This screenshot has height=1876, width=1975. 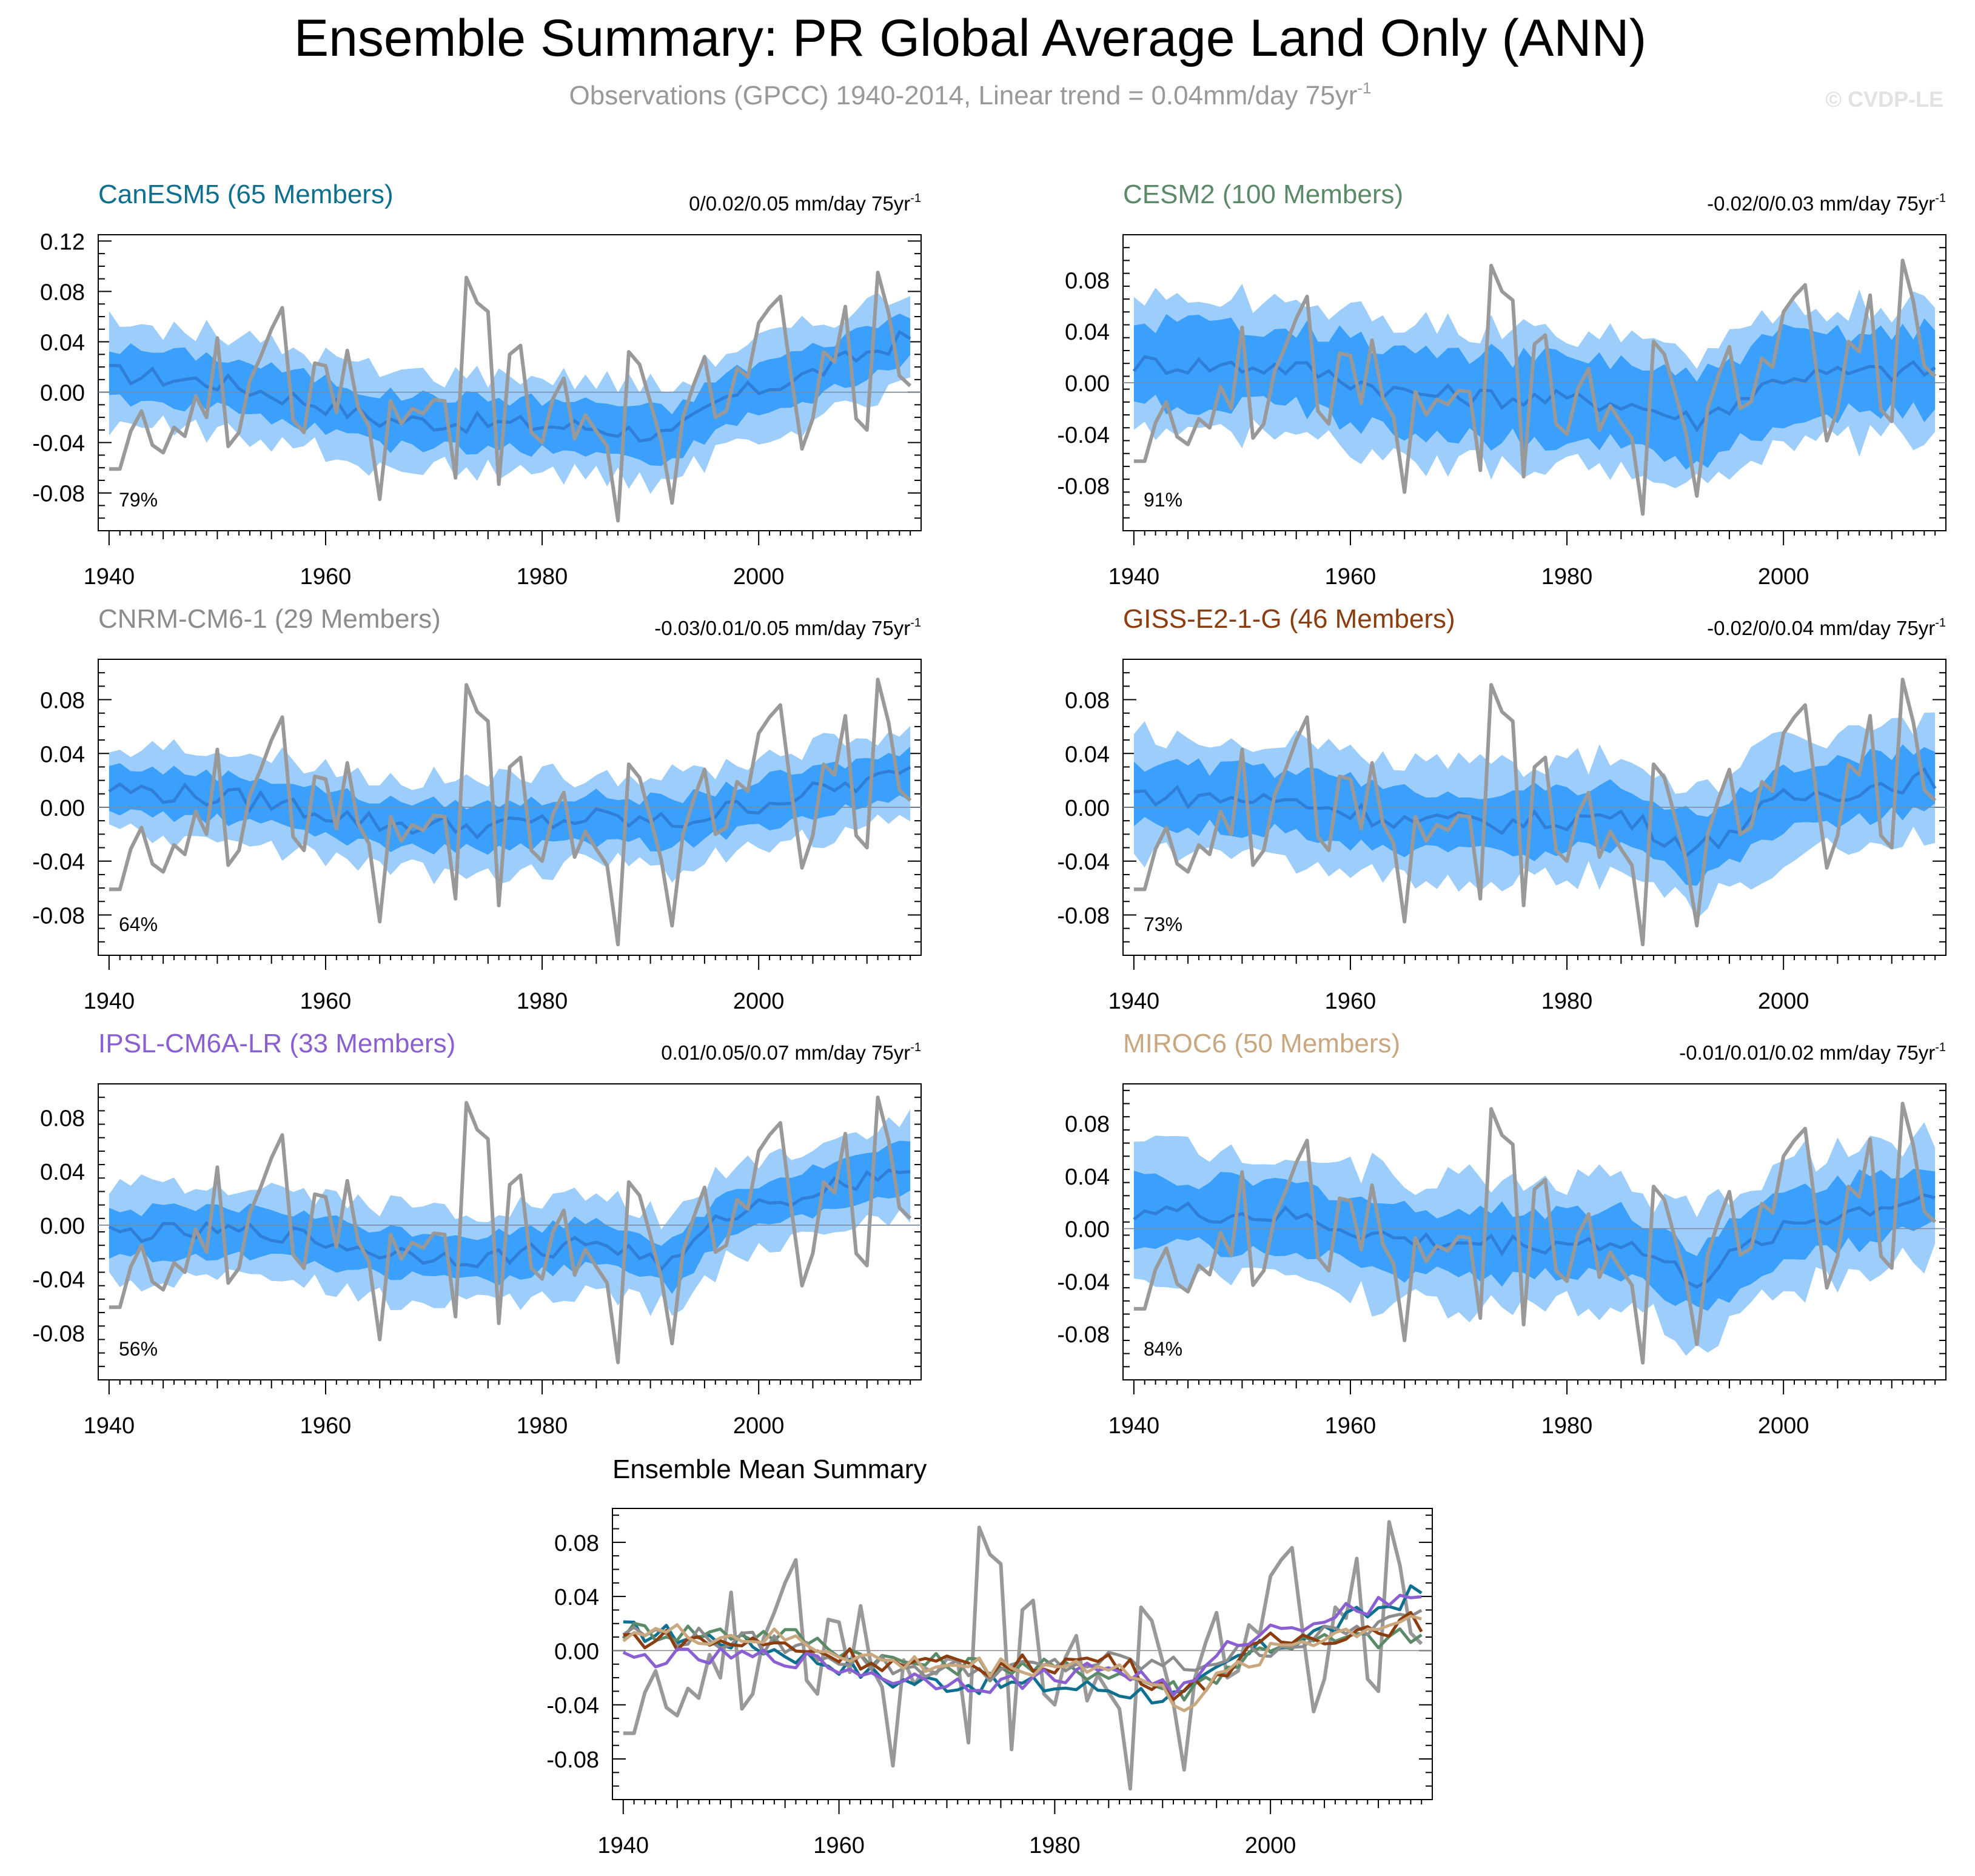 What do you see at coordinates (63, 1226) in the screenshot?
I see `panel-ipsl-ytick-label: 0.00` at bounding box center [63, 1226].